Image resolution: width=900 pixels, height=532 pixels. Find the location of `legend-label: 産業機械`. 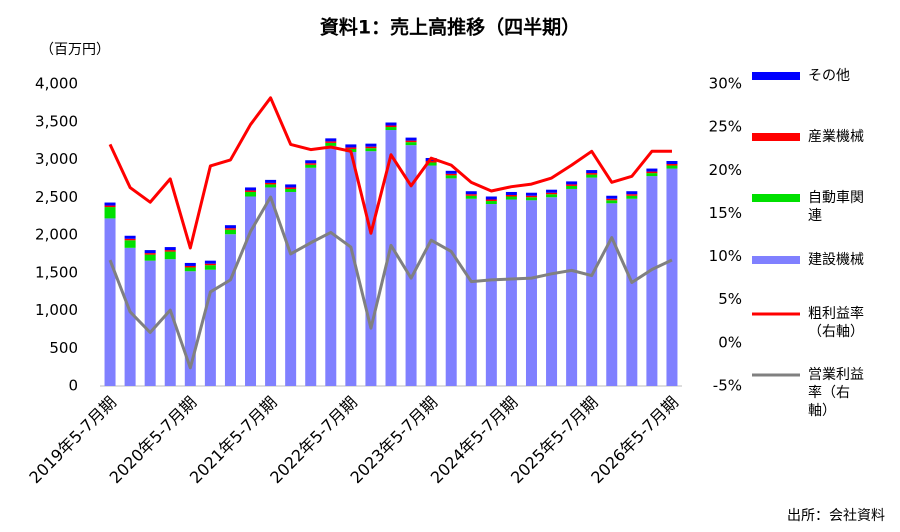

legend-label: 産業機械 is located at coordinates (836, 137).